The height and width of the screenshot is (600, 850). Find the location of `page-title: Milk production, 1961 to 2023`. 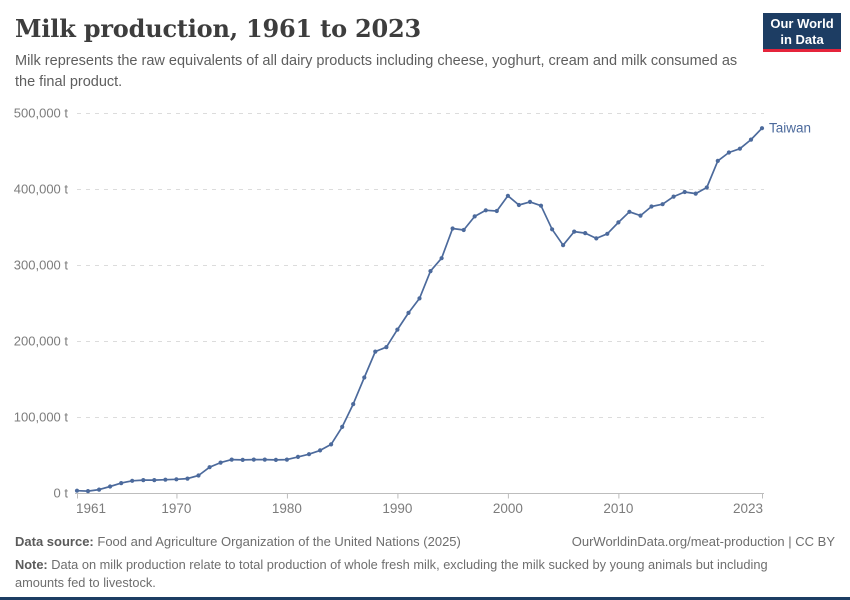

page-title: Milk production, 1961 to 2023 is located at coordinates (218, 28).